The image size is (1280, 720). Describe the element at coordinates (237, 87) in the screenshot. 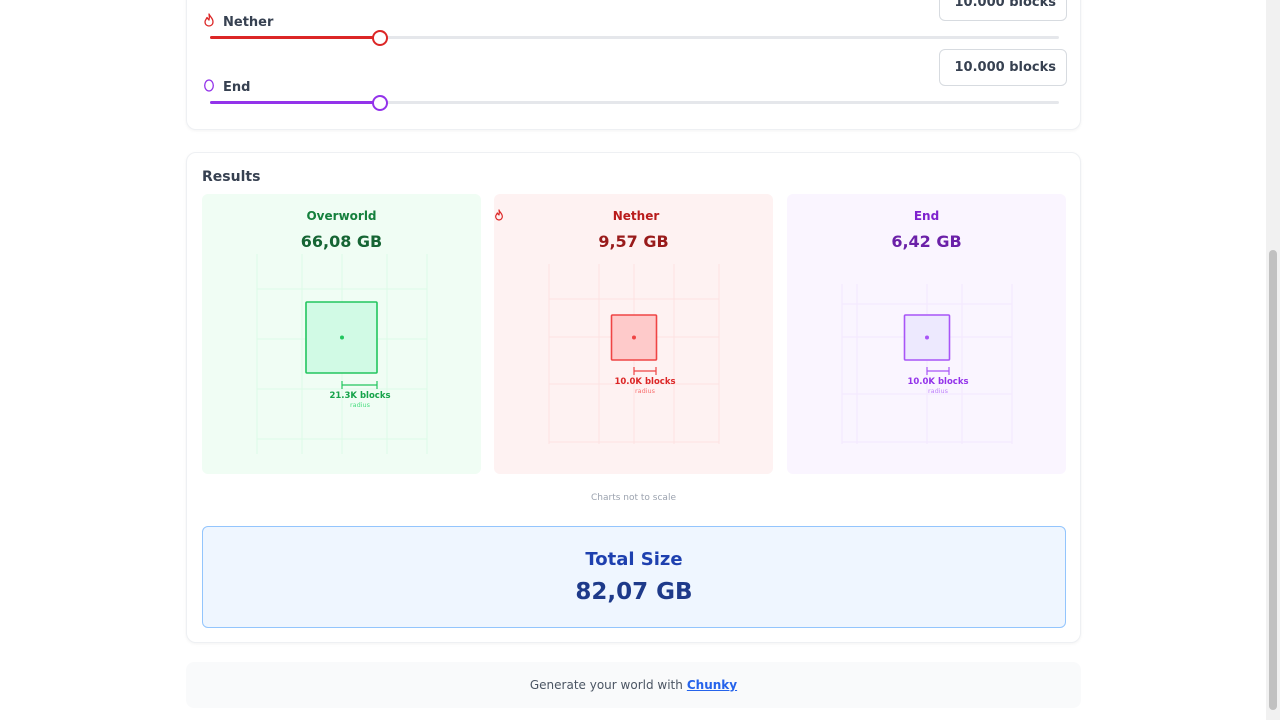

I see `end-label: End` at that location.